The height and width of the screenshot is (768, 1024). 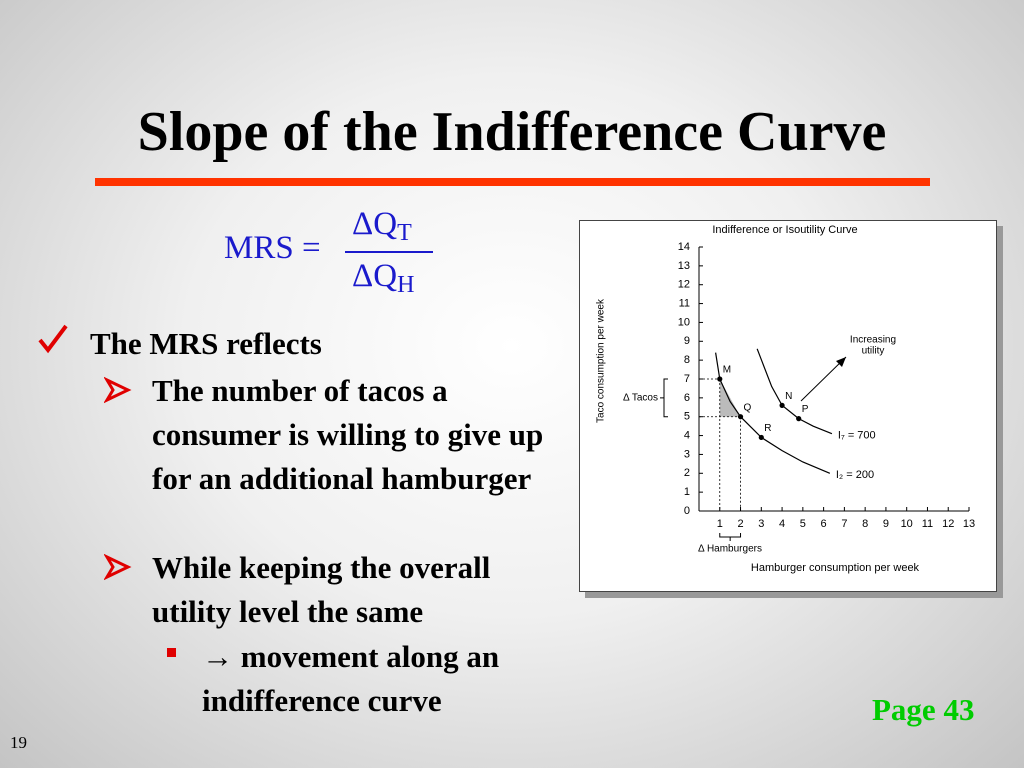 I want to click on x-tick-label: 11, so click(x=927, y=524).